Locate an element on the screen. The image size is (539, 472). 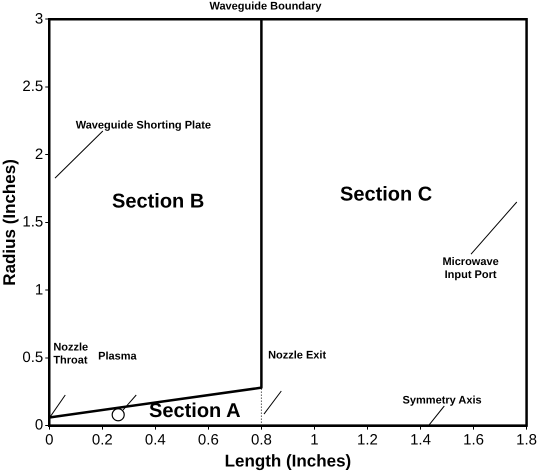
annotation: Nozzle Throat is located at coordinates (70, 353).